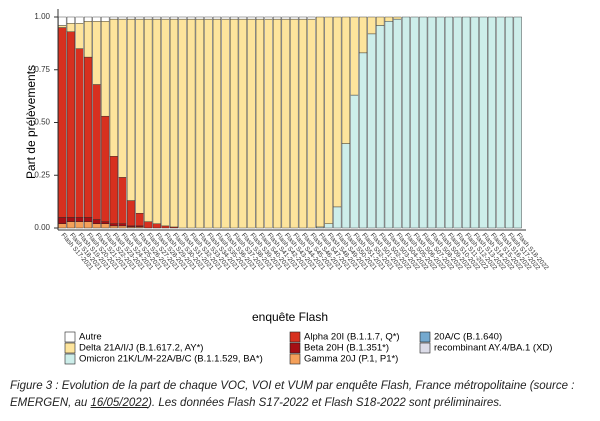  I want to click on legend-label: Alpha 20I (B.1.1.7, Q*), so click(352, 337).